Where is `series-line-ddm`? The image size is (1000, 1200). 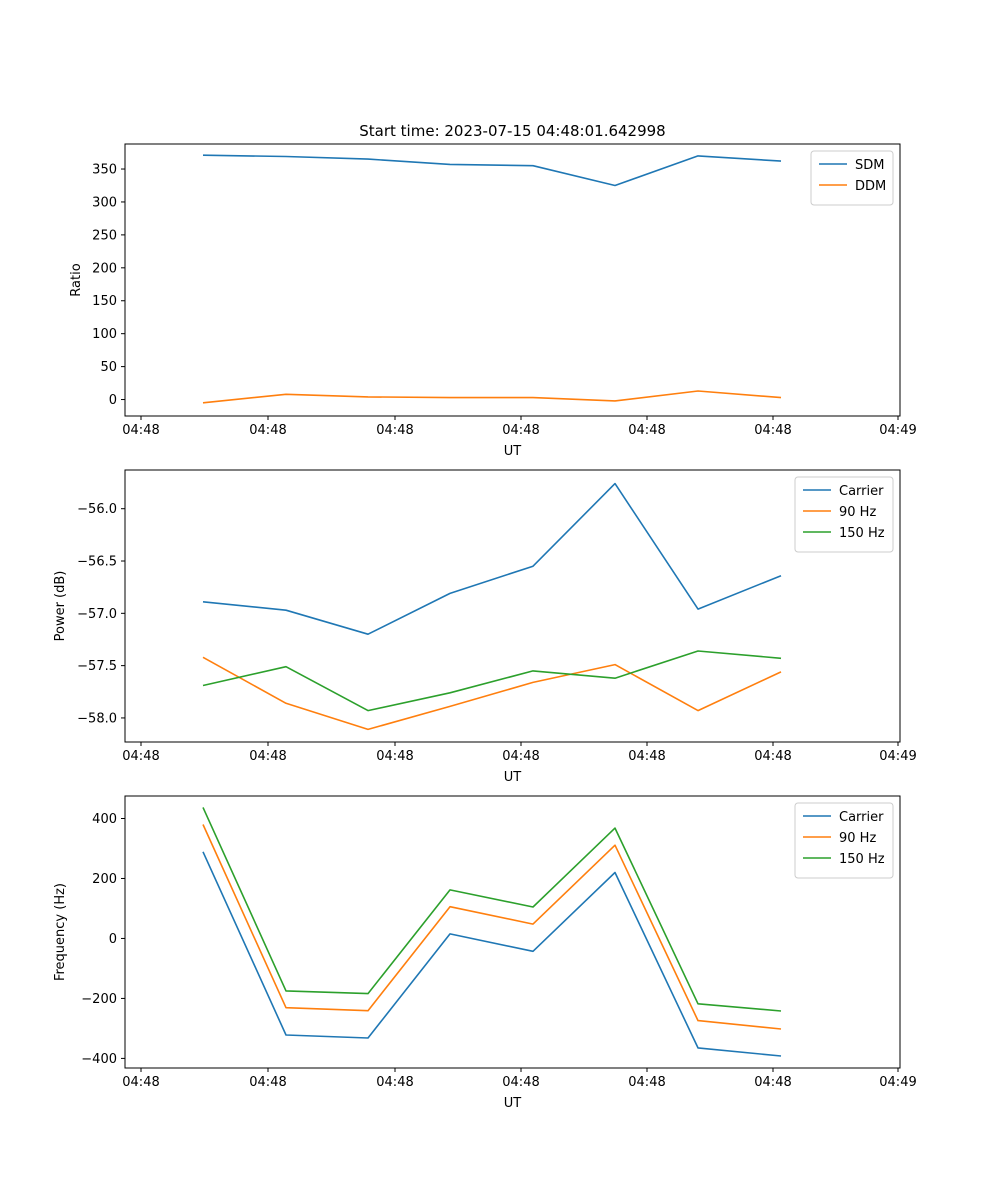 series-line-ddm is located at coordinates (492, 397).